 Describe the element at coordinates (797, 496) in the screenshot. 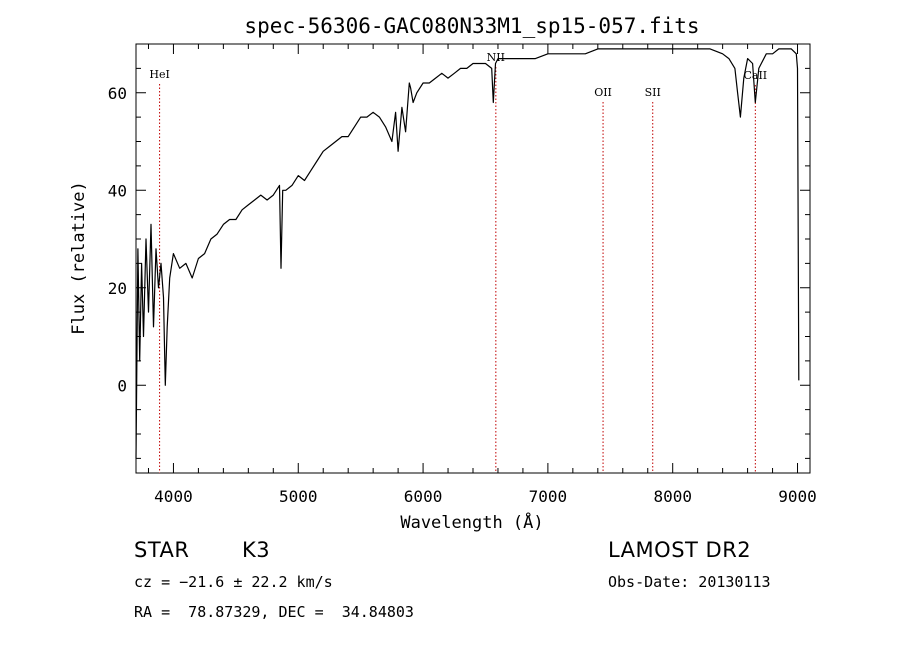

I see `x-tick-label: 9000` at that location.